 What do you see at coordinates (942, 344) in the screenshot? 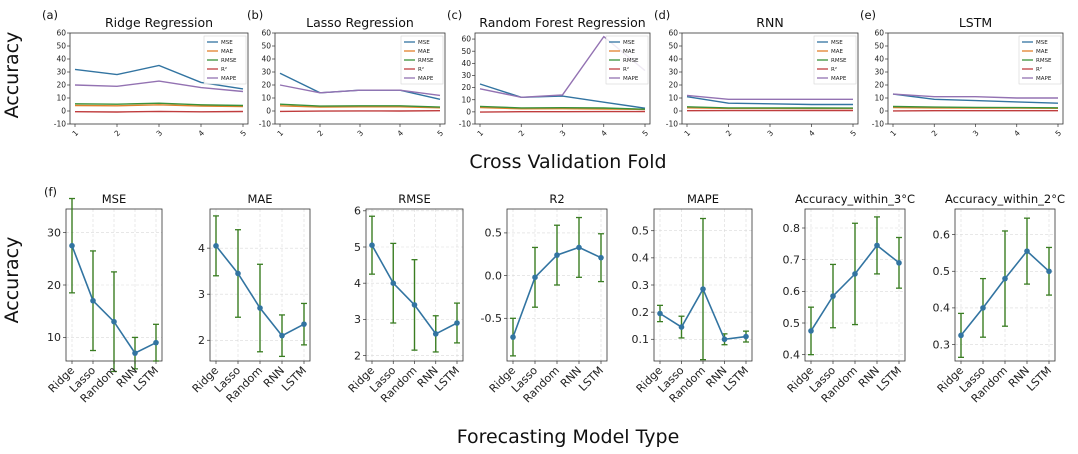
I see `y-tick-label: 0.3` at bounding box center [942, 344].